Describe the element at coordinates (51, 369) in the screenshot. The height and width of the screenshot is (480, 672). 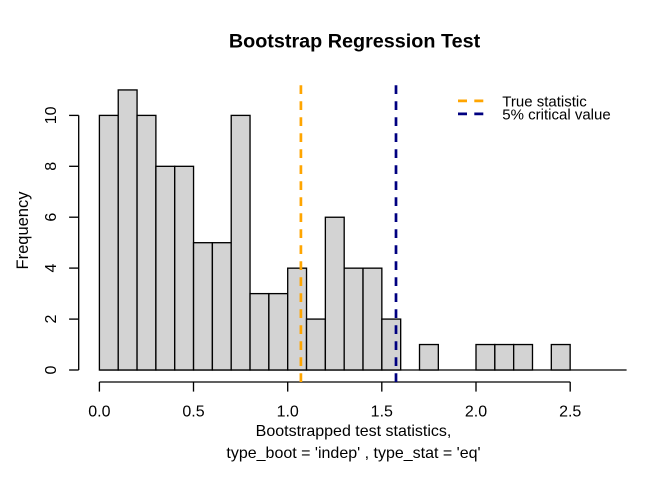
I see `svg-text: 0` at that location.